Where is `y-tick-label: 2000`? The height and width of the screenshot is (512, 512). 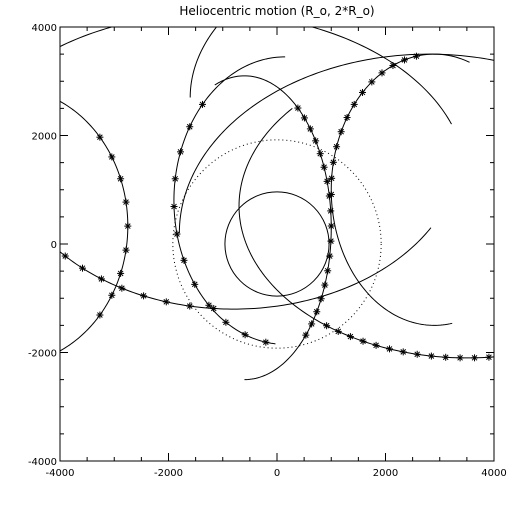 y-tick-label: 2000 is located at coordinates (44, 137).